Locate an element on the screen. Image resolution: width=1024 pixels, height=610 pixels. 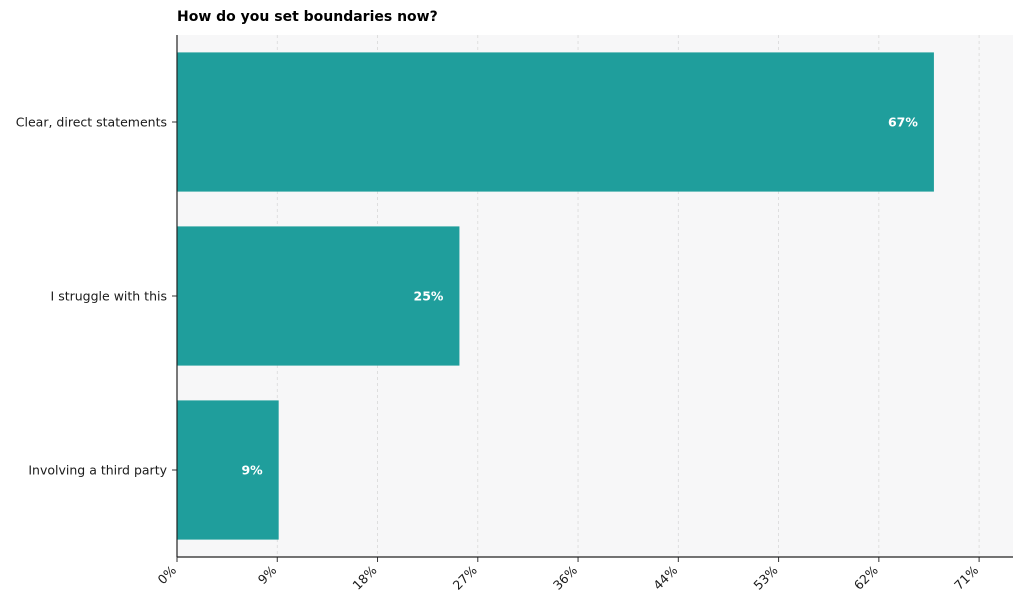
x-tick-label: 18% is located at coordinates (364, 577).